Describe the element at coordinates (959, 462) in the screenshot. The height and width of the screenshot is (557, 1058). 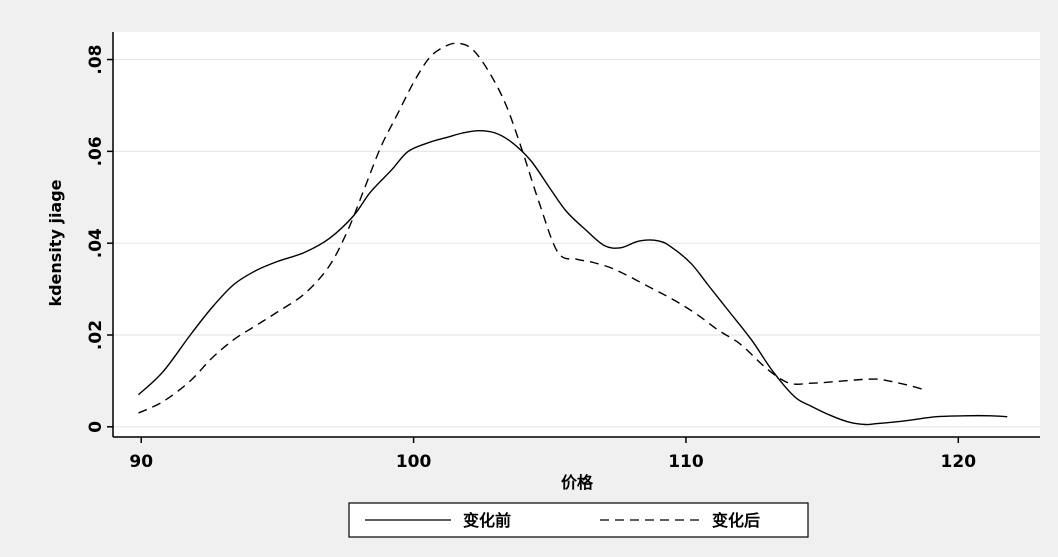
I see `x-tick-label-3: 120` at that location.